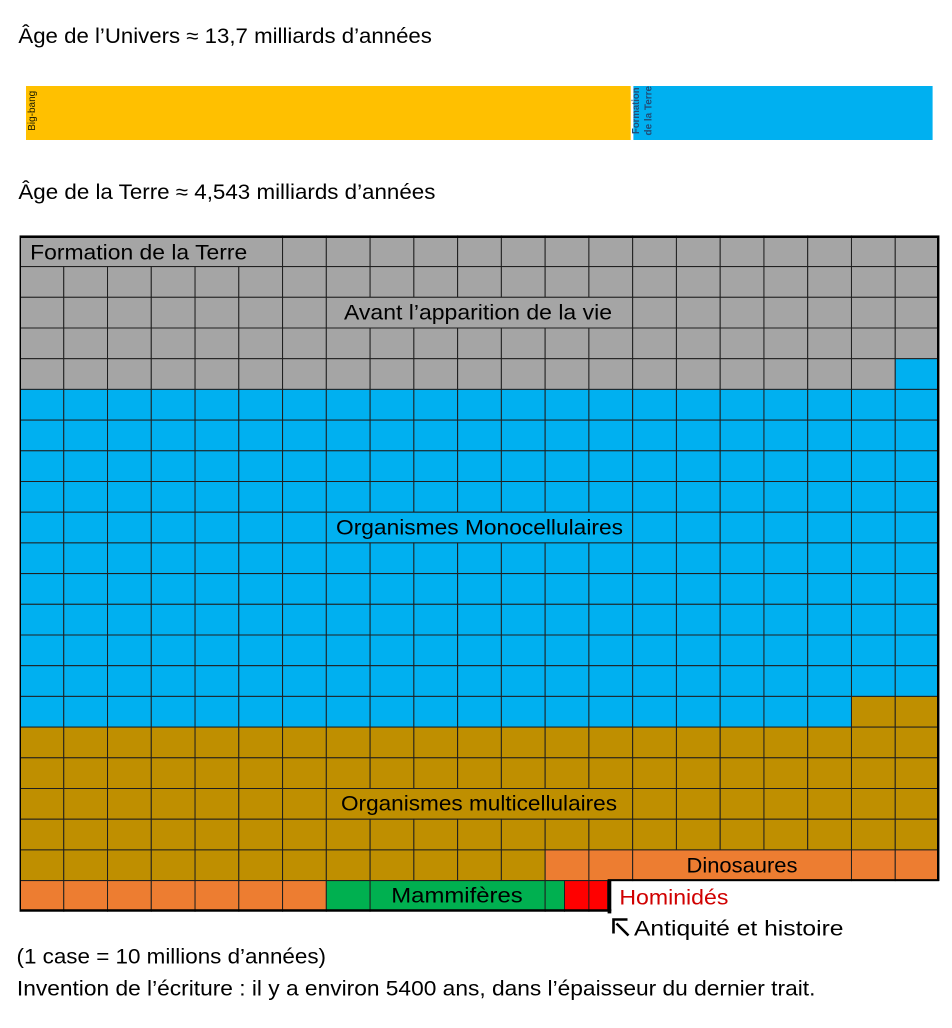  Describe the element at coordinates (32, 111) in the screenshot. I see `svg-text: Big-bang` at that location.